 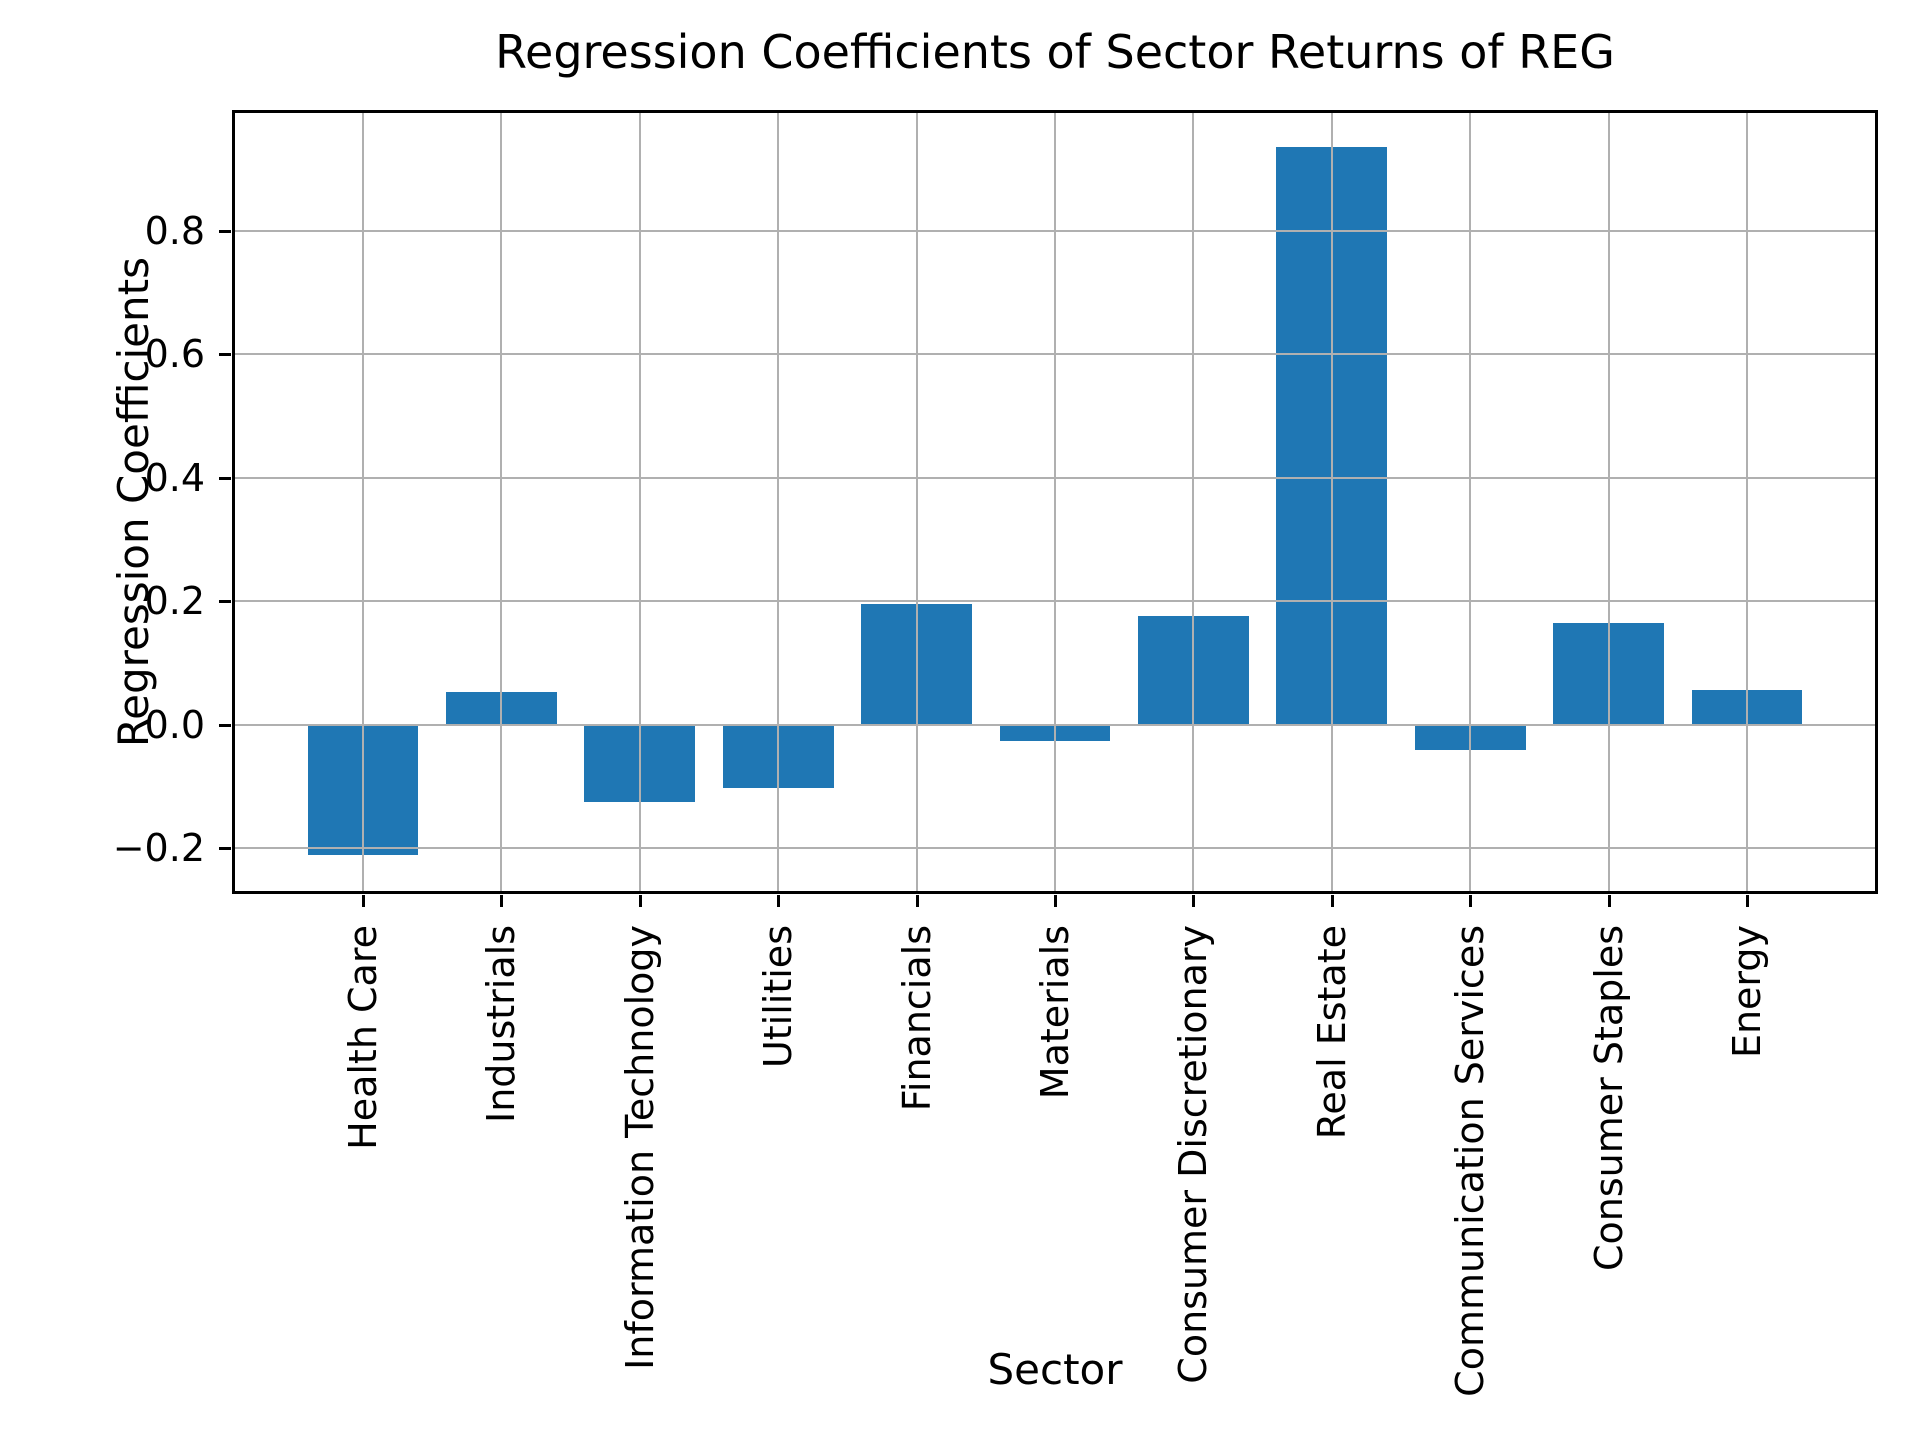 What do you see at coordinates (225, 725) in the screenshot?
I see `y-tick-0.0` at bounding box center [225, 725].